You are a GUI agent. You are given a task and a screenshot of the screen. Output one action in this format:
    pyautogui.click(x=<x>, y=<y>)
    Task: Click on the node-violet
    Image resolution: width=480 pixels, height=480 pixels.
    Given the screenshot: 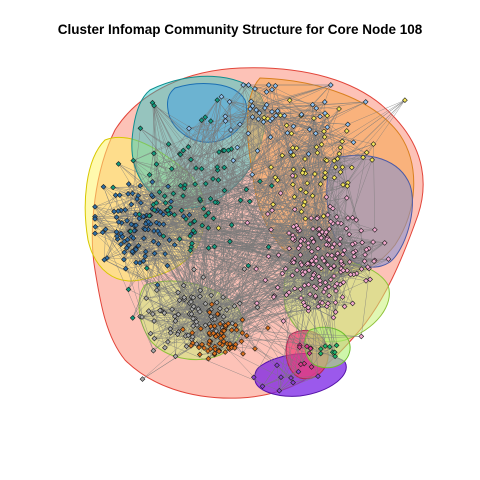 What is the action you would take?
    pyautogui.click(x=277, y=365)
    